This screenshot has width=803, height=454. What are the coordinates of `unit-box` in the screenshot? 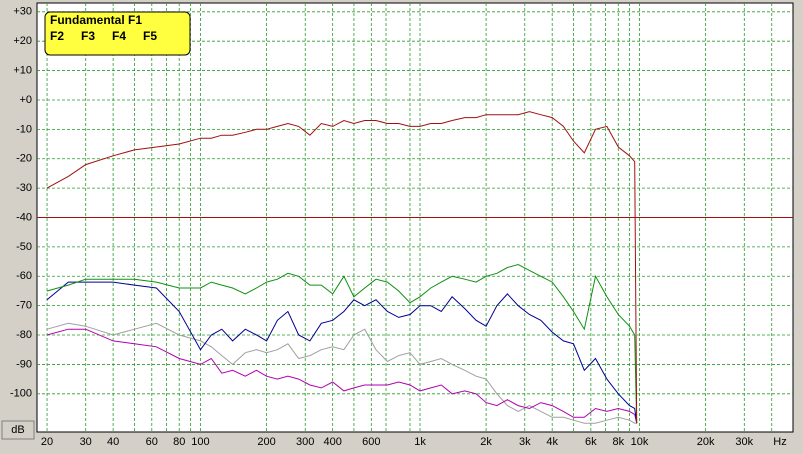 It's located at (18, 430).